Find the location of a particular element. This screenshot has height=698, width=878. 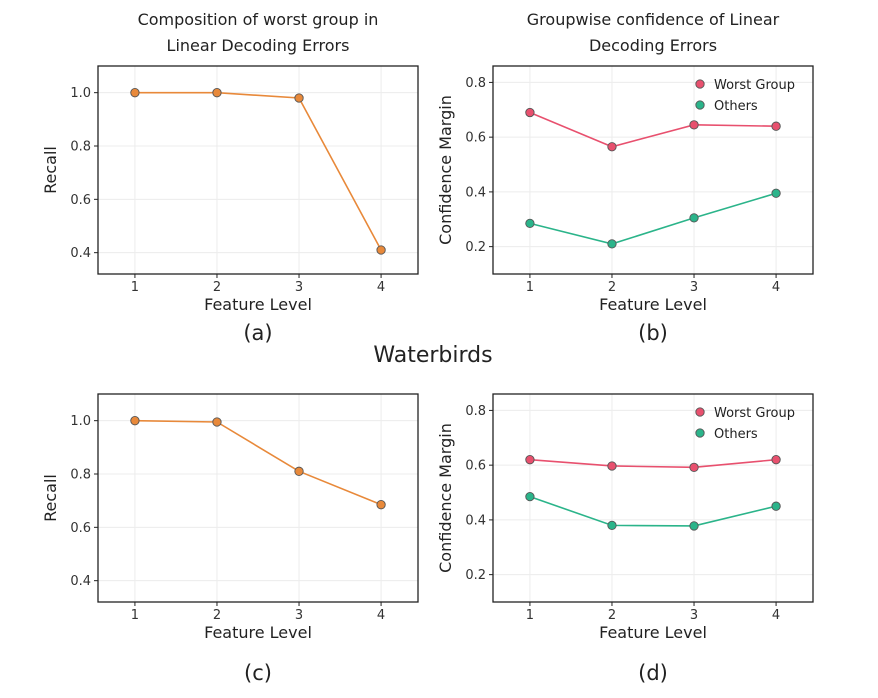

panel-caption: (d) is located at coordinates (653, 673).